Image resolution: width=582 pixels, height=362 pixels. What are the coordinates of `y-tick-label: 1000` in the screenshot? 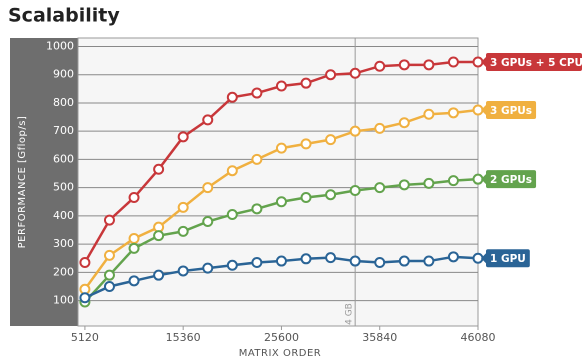 It's located at (60, 45).